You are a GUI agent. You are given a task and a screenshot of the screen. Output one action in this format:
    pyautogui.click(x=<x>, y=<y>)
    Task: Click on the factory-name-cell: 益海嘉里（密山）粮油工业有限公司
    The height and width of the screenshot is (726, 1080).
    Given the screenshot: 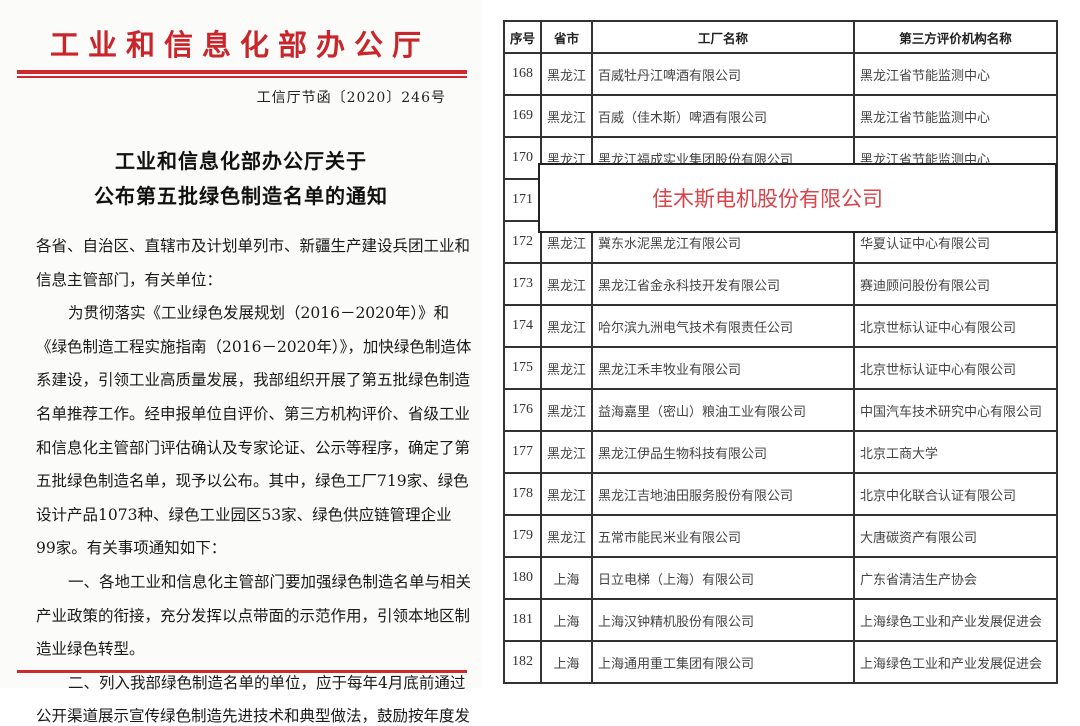 What is the action you would take?
    pyautogui.click(x=723, y=410)
    